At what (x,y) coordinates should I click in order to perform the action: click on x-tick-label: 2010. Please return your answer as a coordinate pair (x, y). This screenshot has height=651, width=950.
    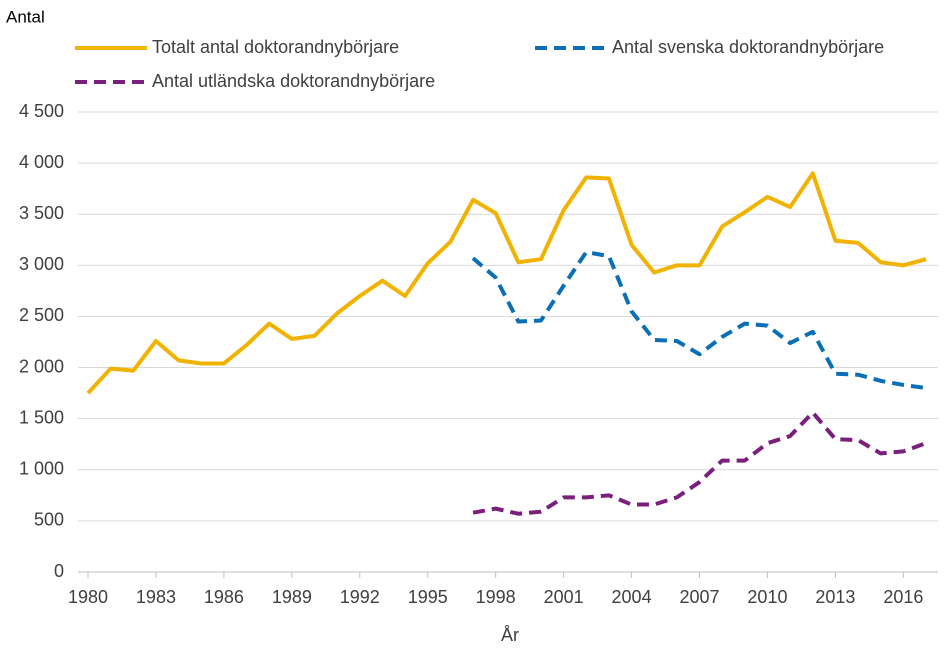
    Looking at the image, I should click on (767, 597).